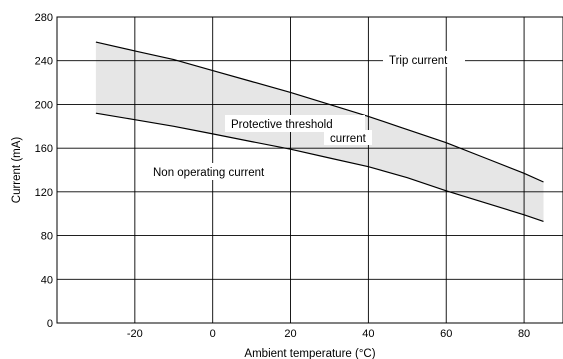 This screenshot has height=359, width=563. I want to click on x-tick-label: 20, so click(290, 334).